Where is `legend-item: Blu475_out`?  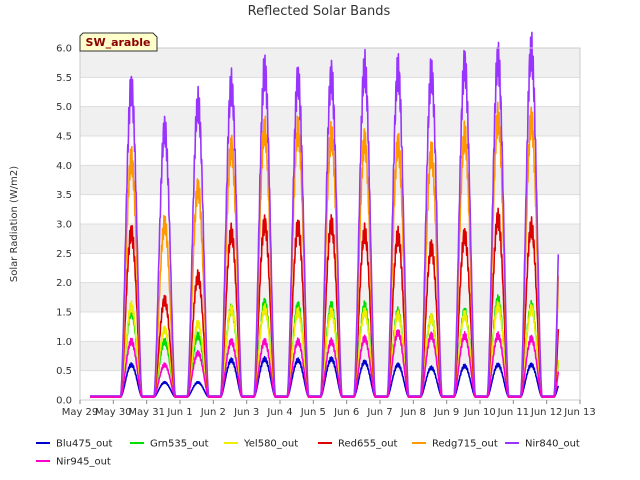 legend-item: Blu475_out is located at coordinates (74, 444).